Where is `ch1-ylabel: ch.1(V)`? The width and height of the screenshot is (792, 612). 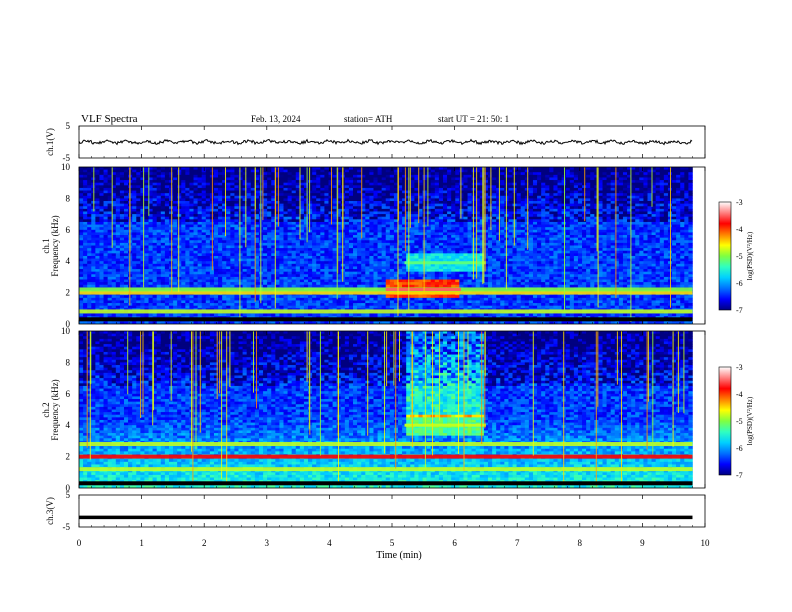
ch1-ylabel: ch.1(V) is located at coordinates (50, 142).